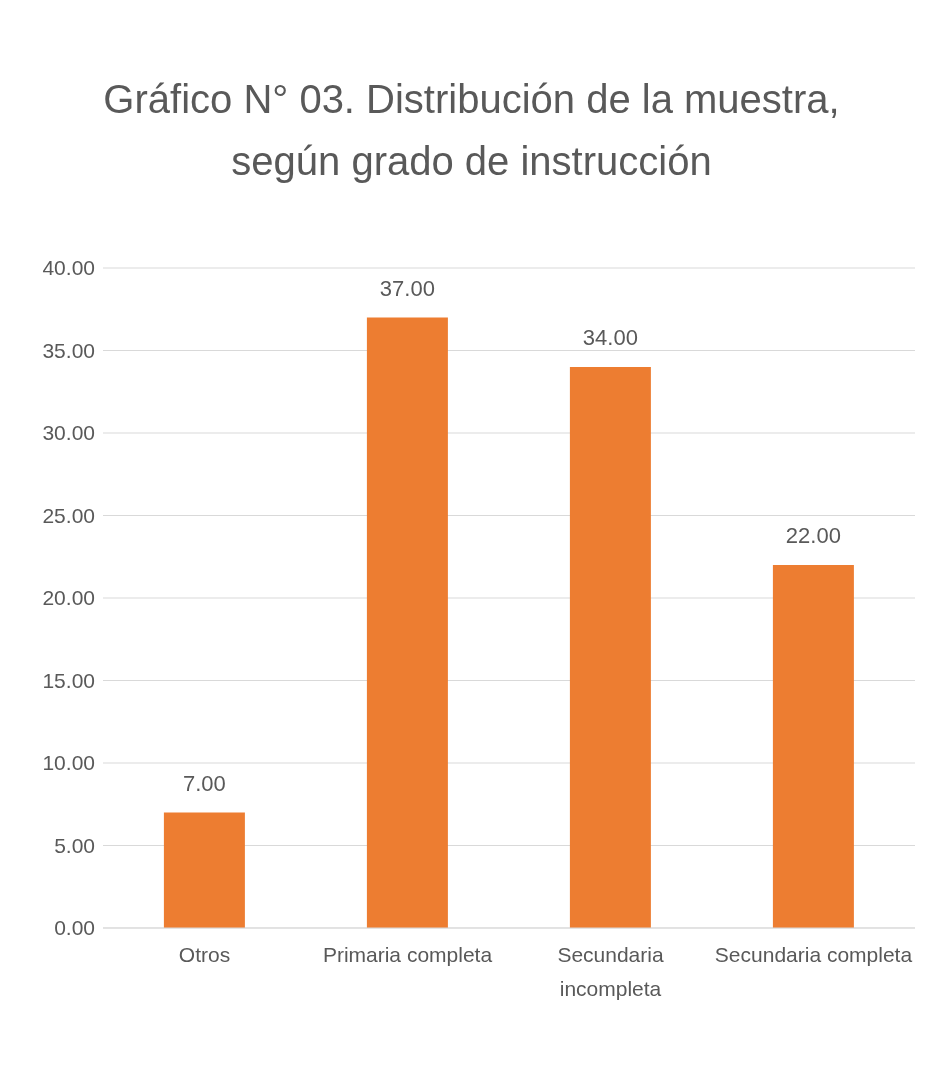  Describe the element at coordinates (74, 845) in the screenshot. I see `y-tick-label: 5.00` at that location.